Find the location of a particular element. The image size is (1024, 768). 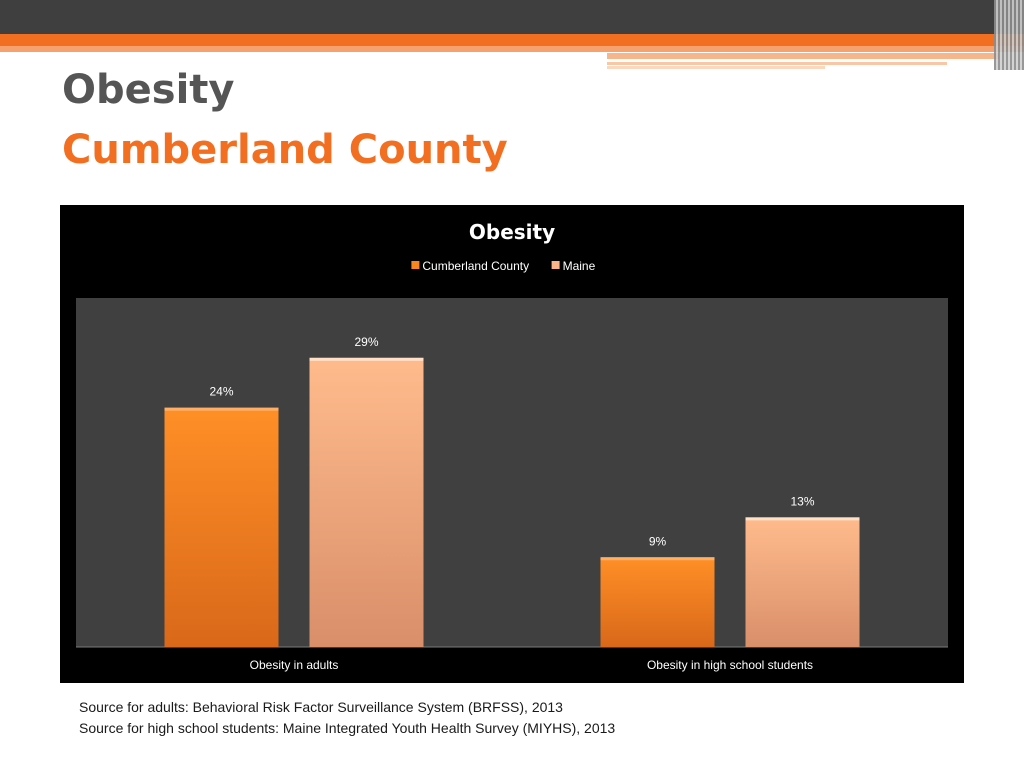

slide-title: Obesity is located at coordinates (148, 90).